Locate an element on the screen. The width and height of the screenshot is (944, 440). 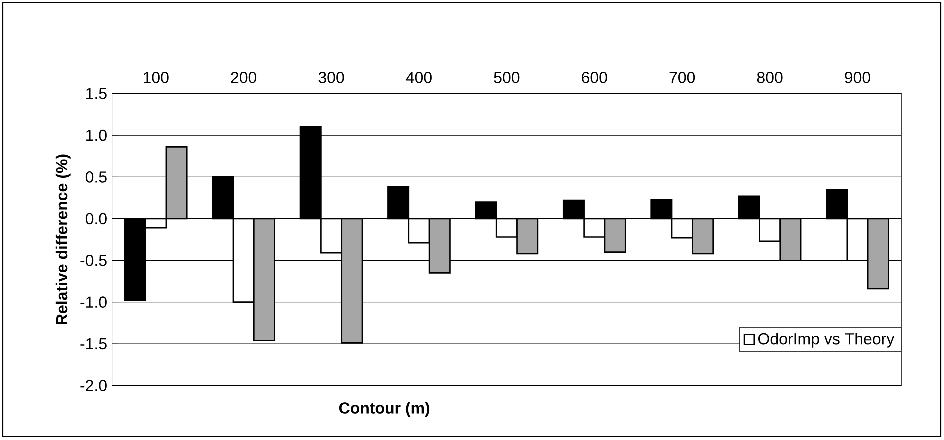
x-tick-label: 600 is located at coordinates (595, 78).